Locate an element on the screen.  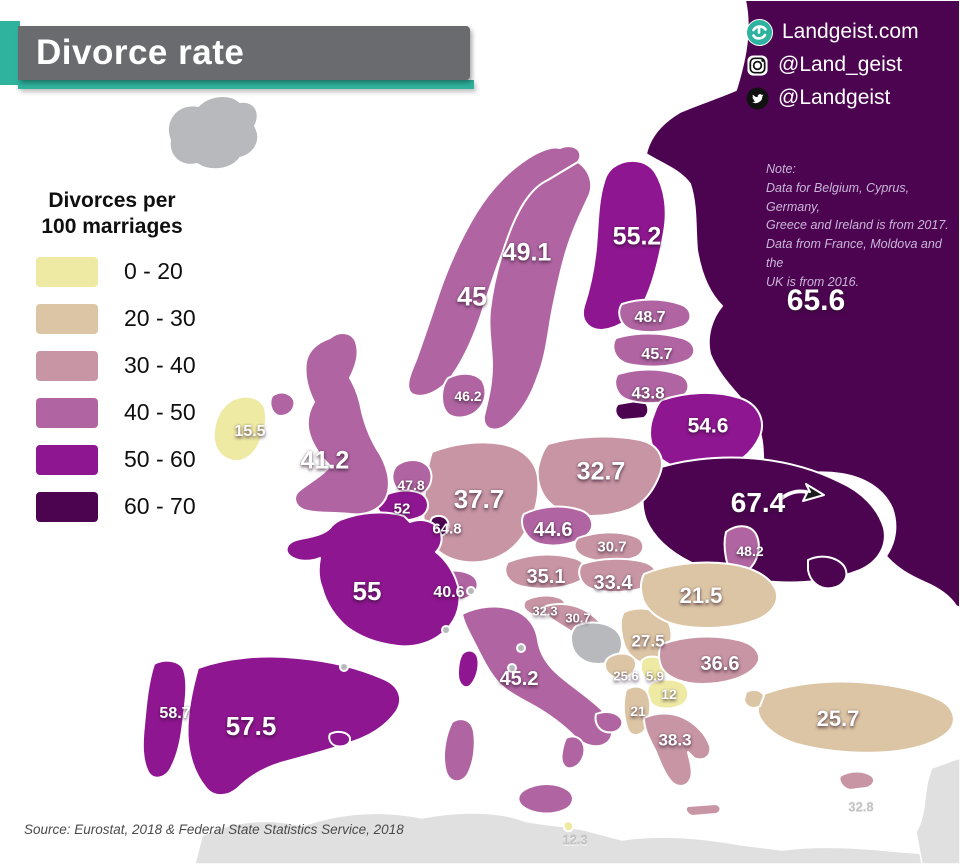
website-row: Landgeist.com is located at coordinates (832, 32).